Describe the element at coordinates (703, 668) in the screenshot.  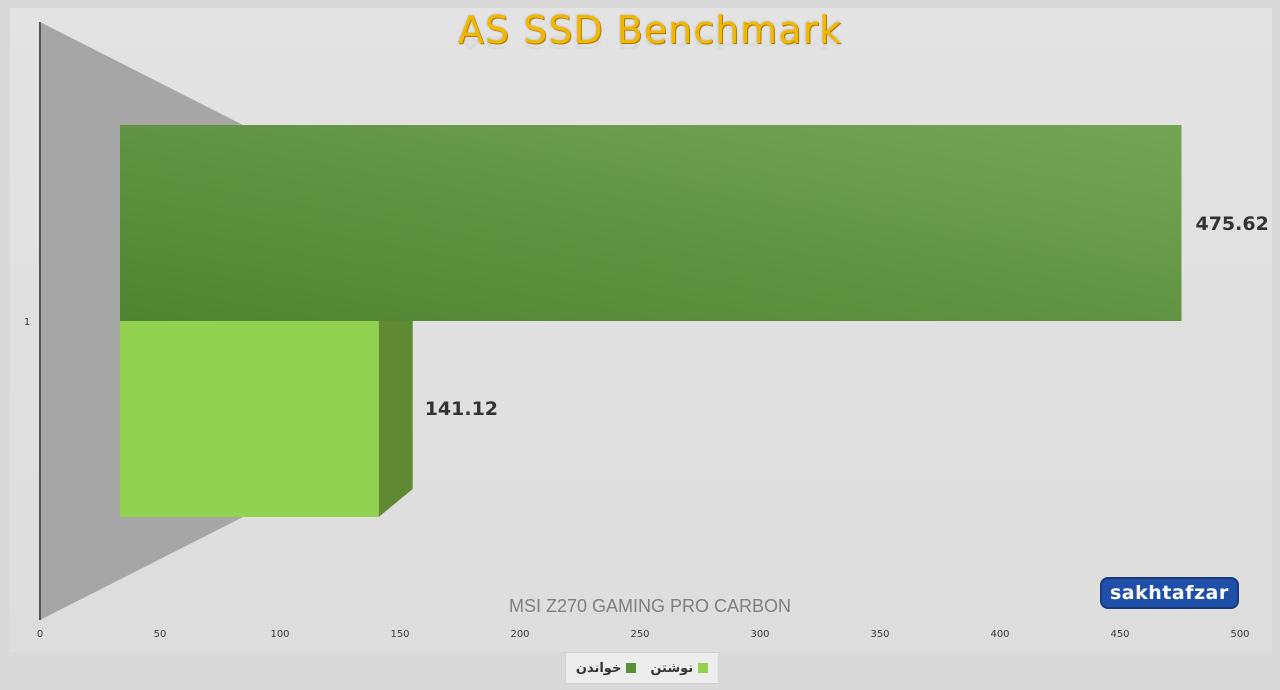
I see `legend-swatch-write` at that location.